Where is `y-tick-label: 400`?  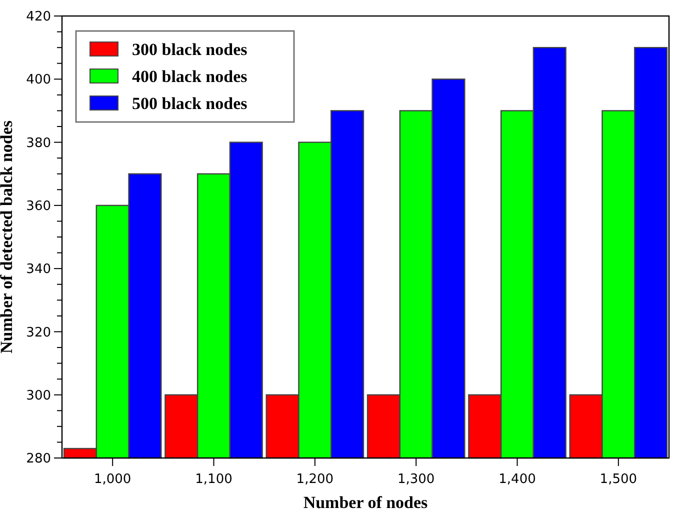
y-tick-label: 400 is located at coordinates (38, 80).